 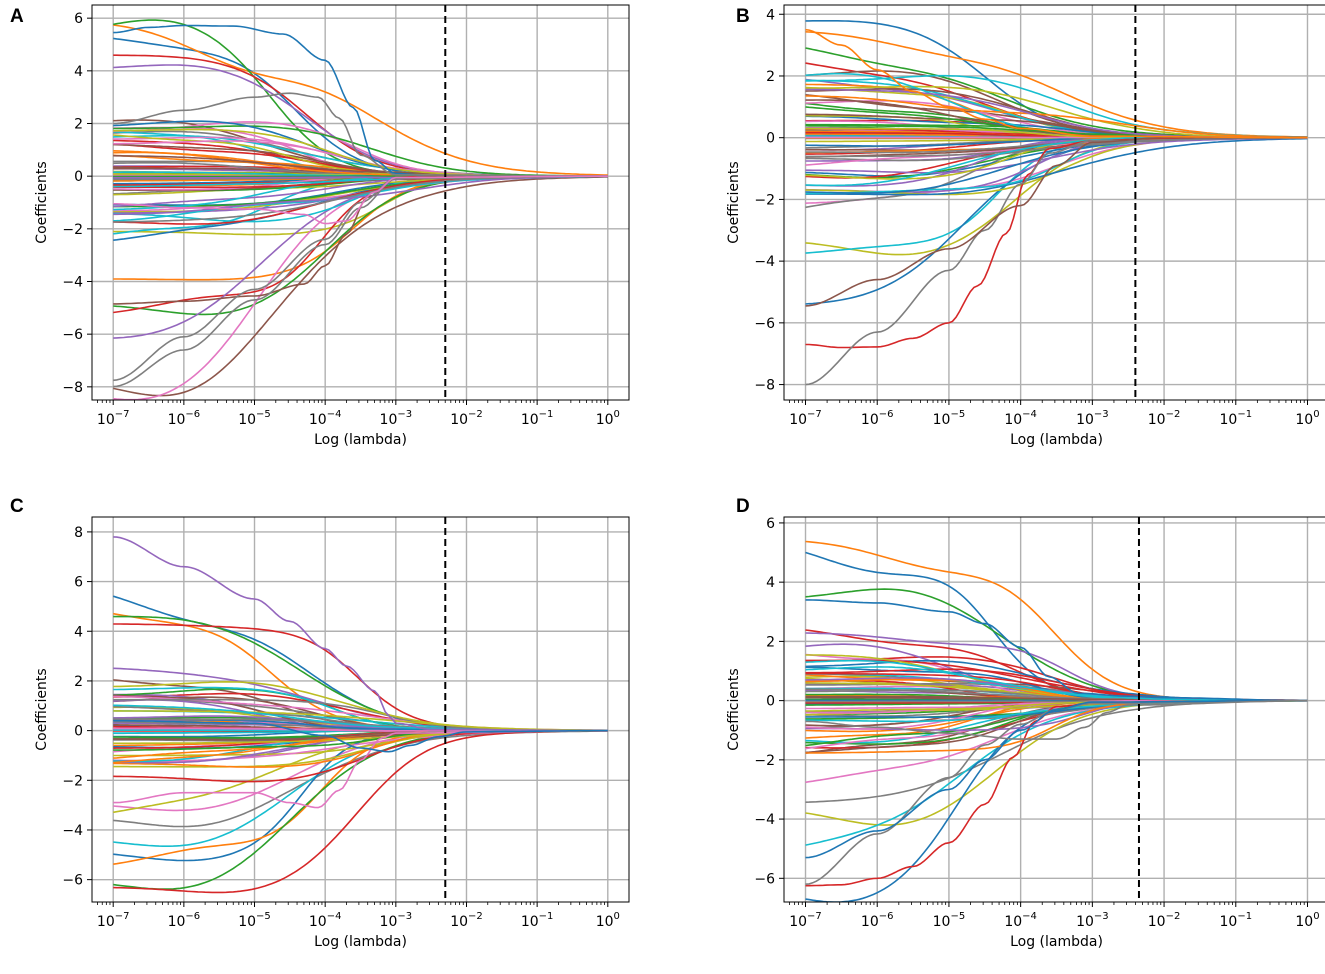 I want to click on y-axis: −8 −6 −4 −2 0 2 4 6, so click(x=77, y=203).